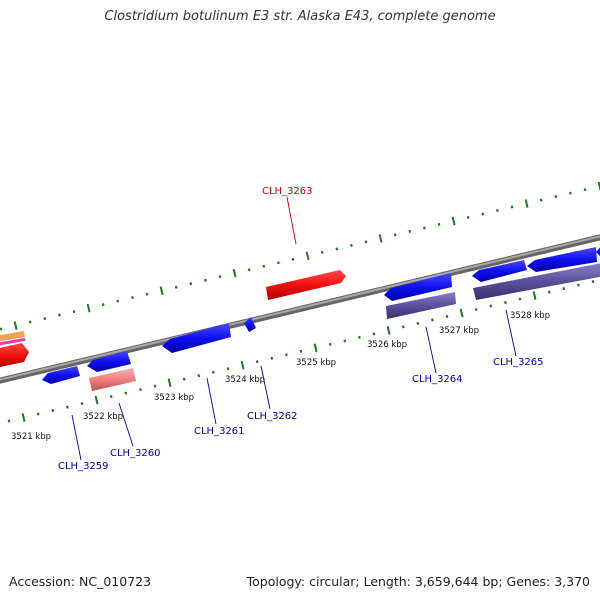 Image resolution: width=600 pixels, height=600 pixels. I want to click on gene-label-clh-3265: CLH_3265, so click(518, 362).